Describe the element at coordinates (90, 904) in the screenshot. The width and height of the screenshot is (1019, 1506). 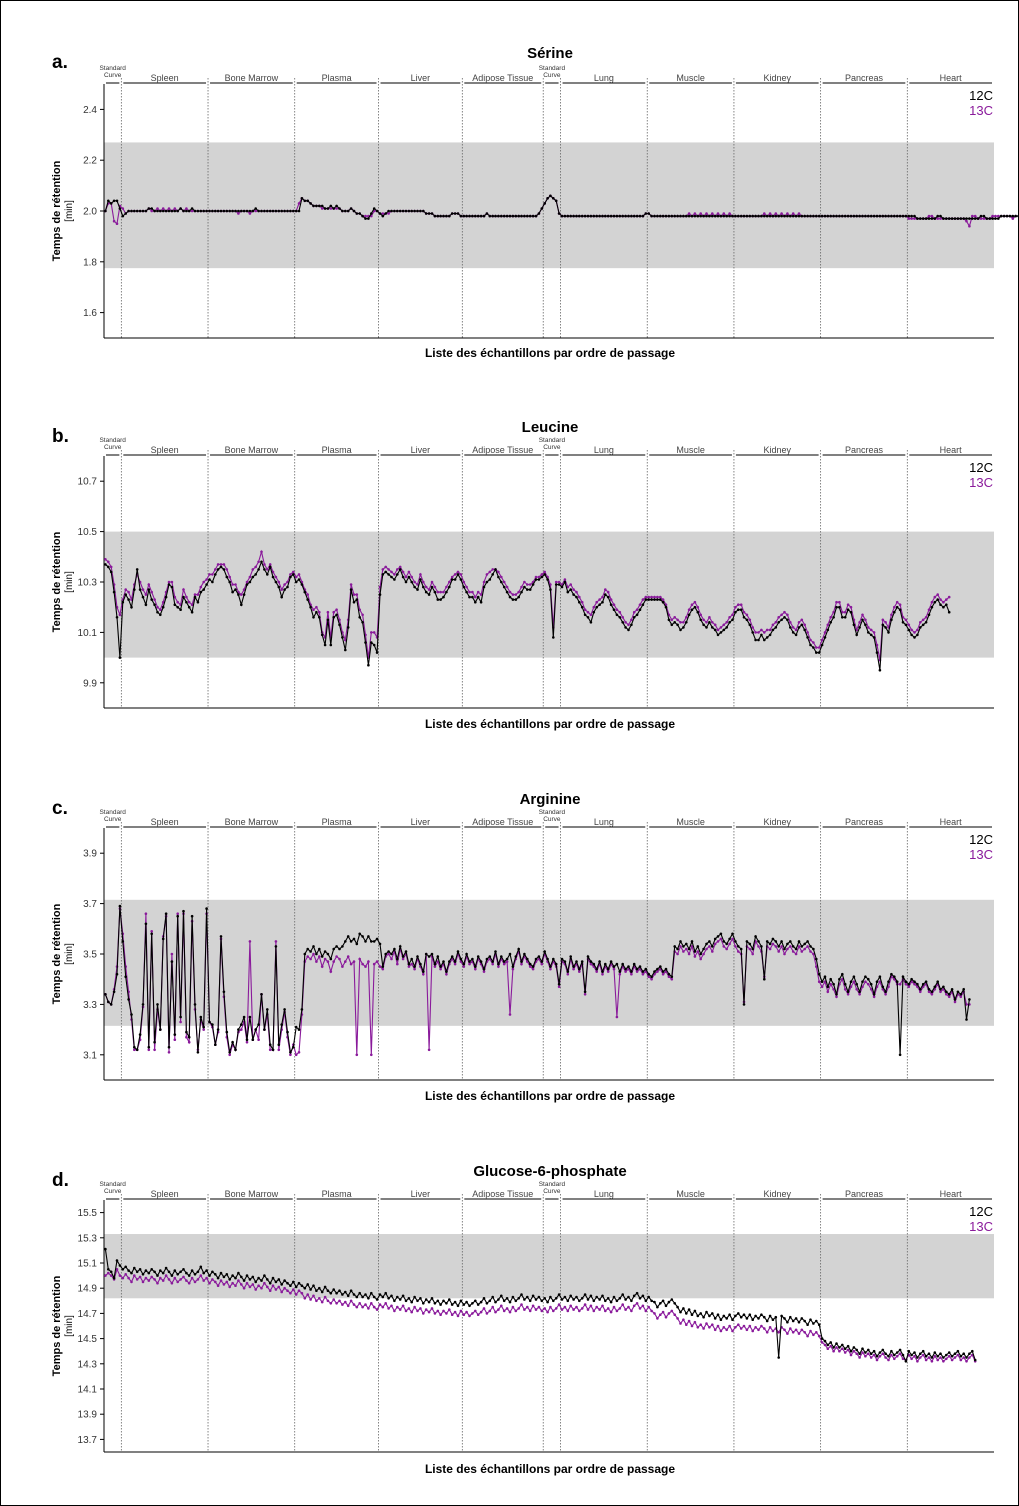
I see `y-tick-label: 3.7` at that location.